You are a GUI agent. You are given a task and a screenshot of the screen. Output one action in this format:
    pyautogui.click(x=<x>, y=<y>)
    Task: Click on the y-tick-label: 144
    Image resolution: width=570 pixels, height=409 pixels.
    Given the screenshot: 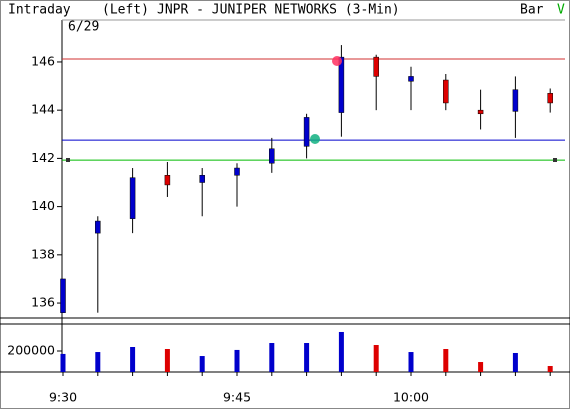 What is the action you would take?
    pyautogui.click(x=43, y=109)
    